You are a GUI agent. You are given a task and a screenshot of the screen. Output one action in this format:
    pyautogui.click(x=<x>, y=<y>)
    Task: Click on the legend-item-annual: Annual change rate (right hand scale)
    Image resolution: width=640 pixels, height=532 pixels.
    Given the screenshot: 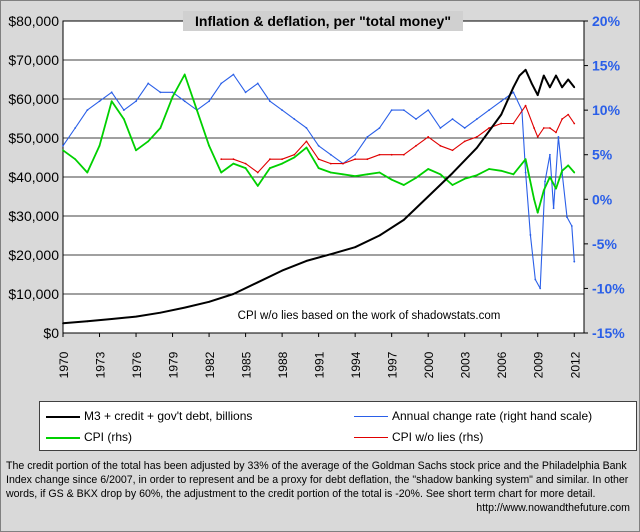 What is the action you would take?
    pyautogui.click(x=473, y=417)
    